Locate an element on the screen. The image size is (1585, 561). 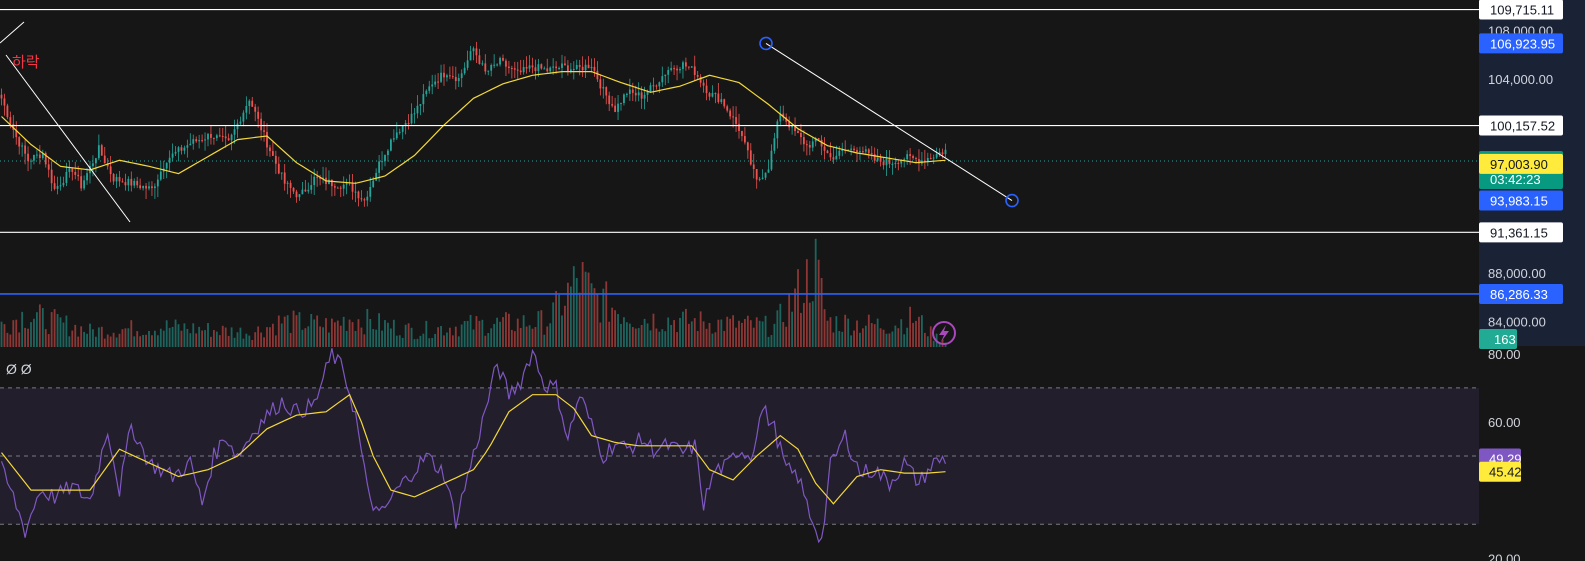
price-tag-label: 100,157.52 is located at coordinates (1522, 126).